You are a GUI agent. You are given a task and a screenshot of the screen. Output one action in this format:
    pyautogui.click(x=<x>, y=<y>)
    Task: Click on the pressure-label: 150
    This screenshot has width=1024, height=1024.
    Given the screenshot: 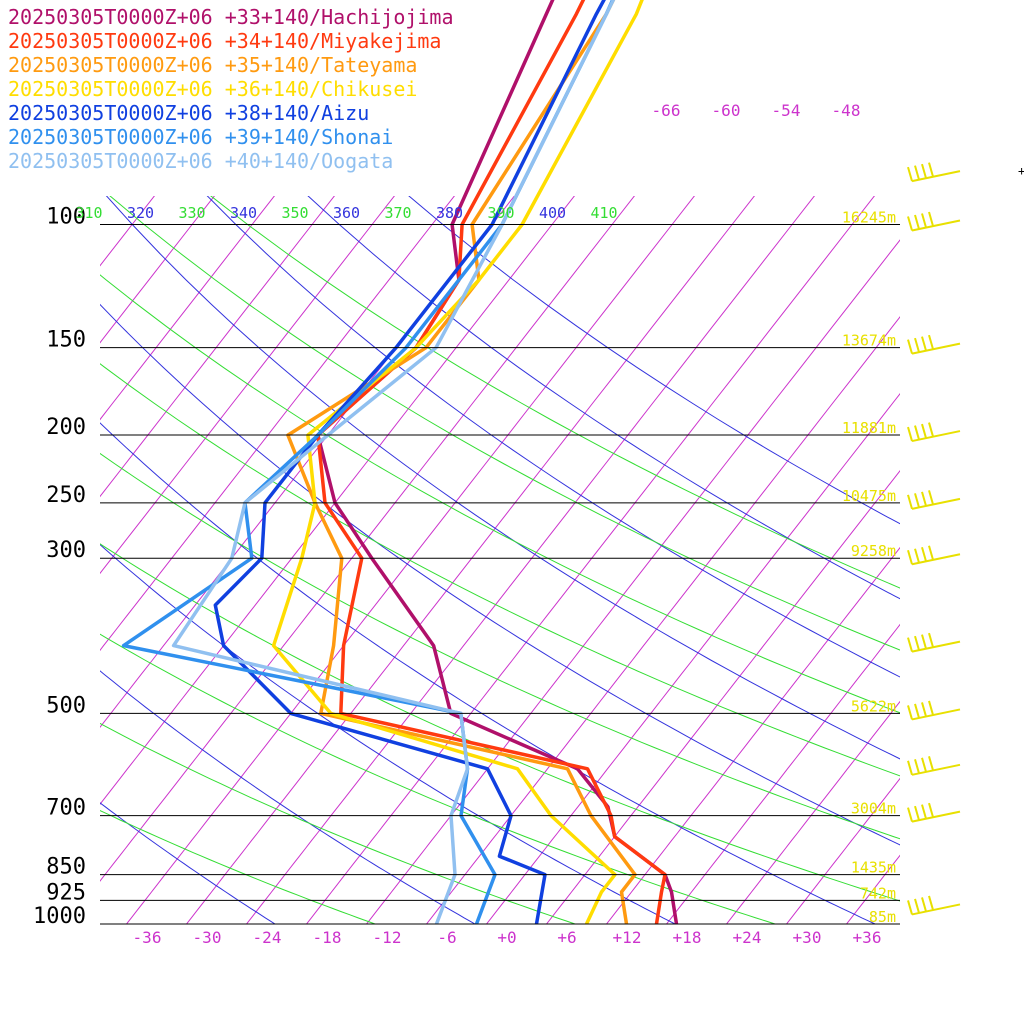 What is the action you would take?
    pyautogui.click(x=66, y=340)
    